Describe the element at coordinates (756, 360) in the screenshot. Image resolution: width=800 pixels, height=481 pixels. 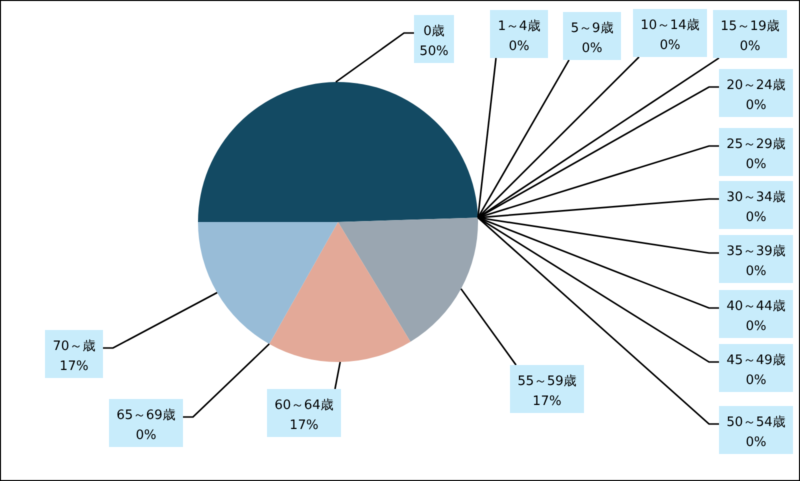
I see `category-label: 45～49歳` at that location.